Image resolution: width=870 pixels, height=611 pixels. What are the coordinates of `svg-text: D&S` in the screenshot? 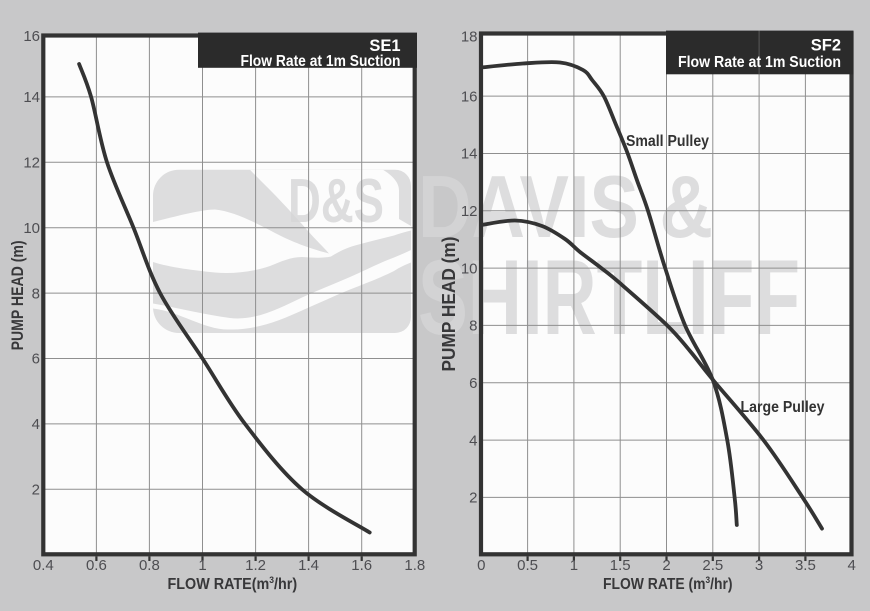 It's located at (336, 201).